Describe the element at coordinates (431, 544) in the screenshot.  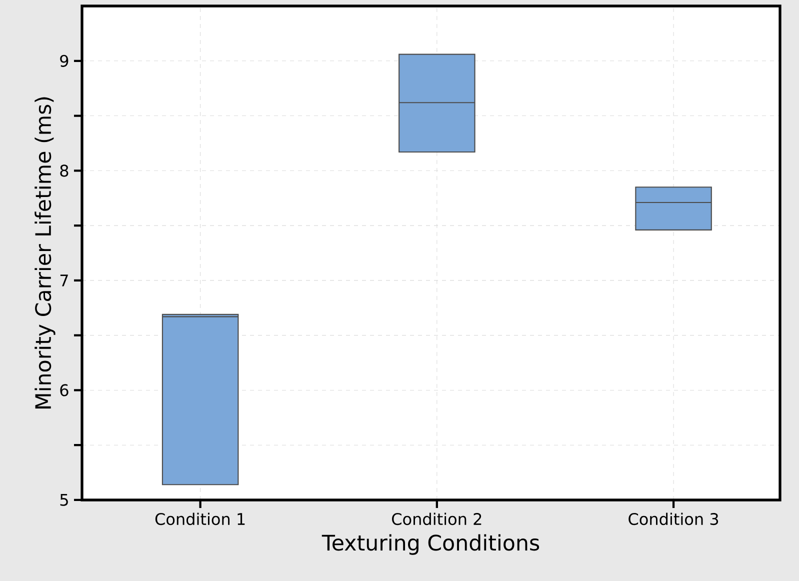
I see `x-axis-title: Texturing Conditions` at that location.